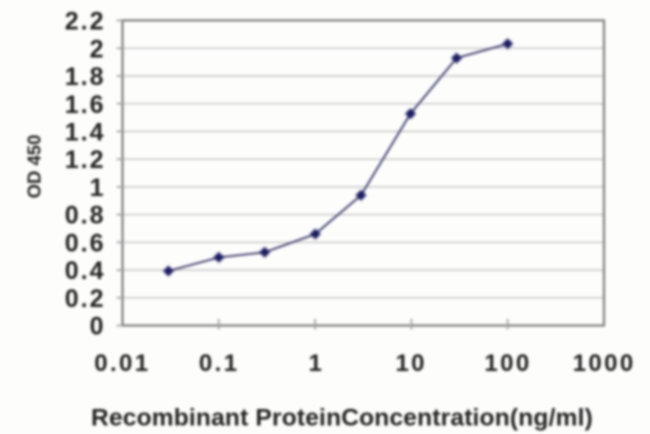 The image size is (650, 434). Describe the element at coordinates (85, 105) in the screenshot. I see `svg-text: 1.6` at that location.